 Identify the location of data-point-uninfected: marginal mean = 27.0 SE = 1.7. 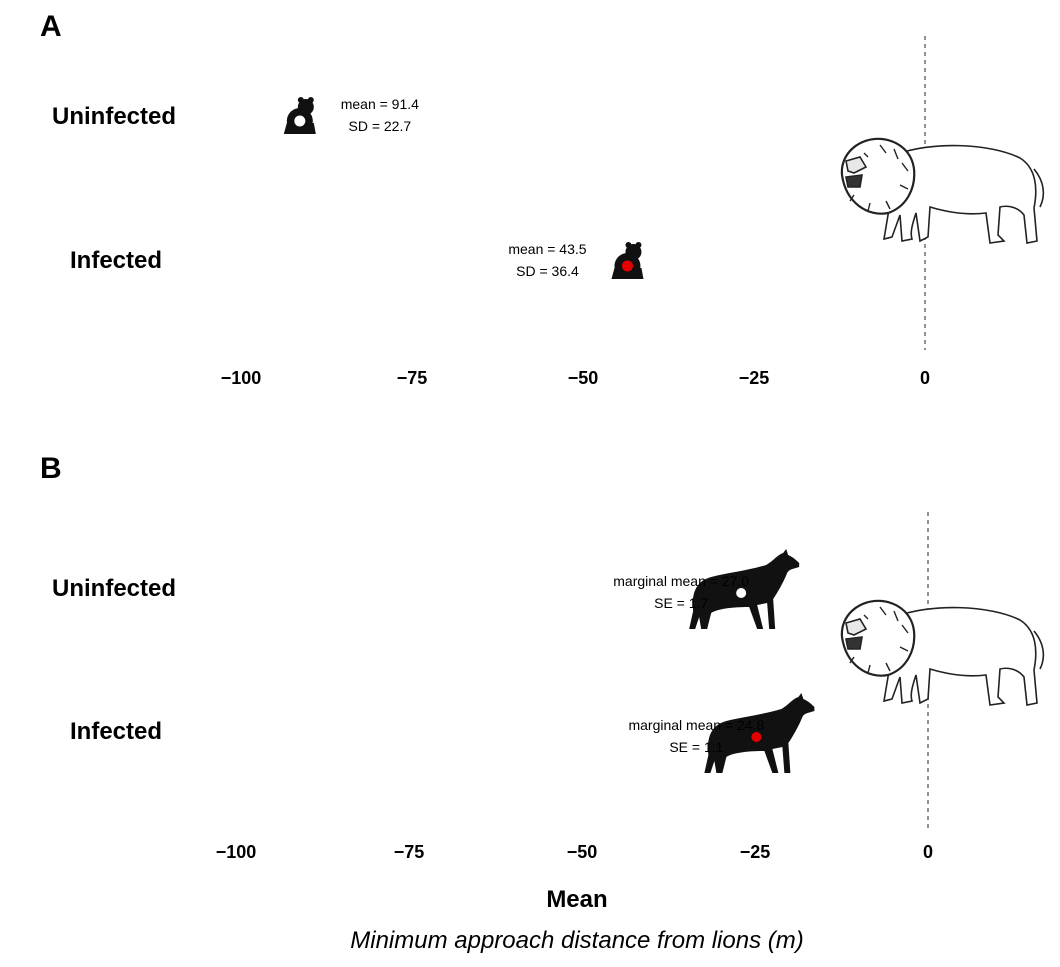
(706, 589).